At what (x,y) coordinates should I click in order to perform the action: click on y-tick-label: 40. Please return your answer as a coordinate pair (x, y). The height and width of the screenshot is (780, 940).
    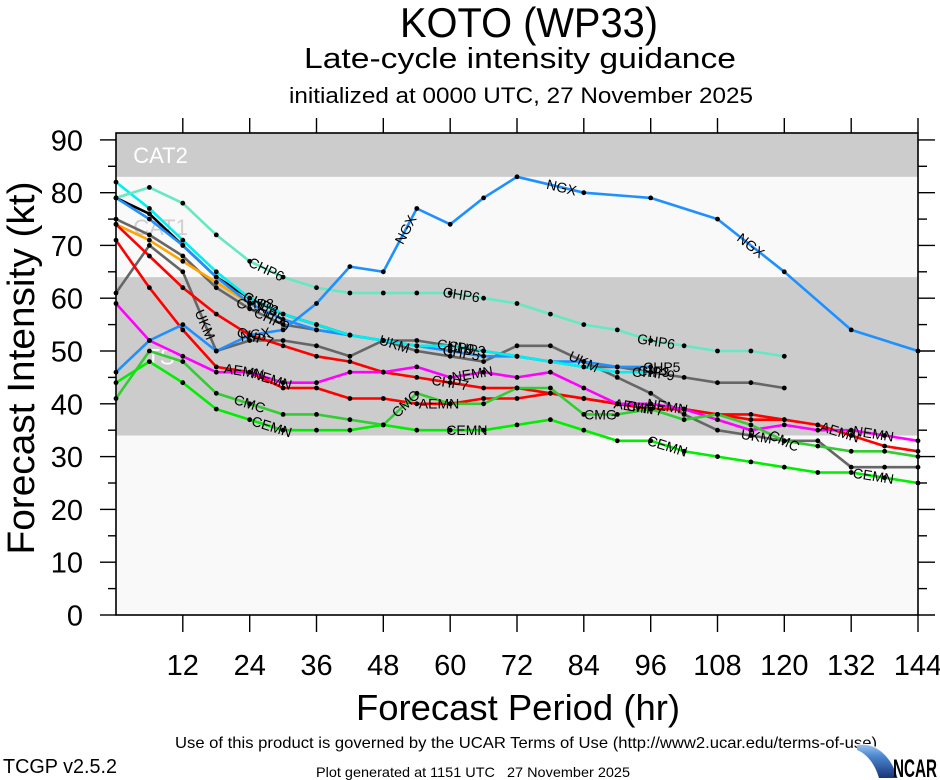
    Looking at the image, I should click on (67, 405).